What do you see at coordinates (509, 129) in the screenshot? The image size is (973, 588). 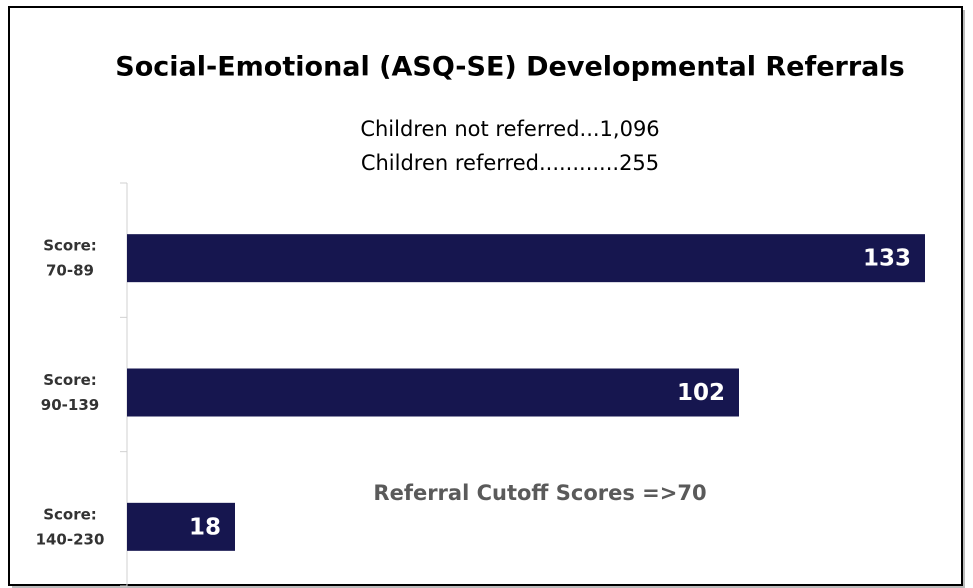 I see `annotation: Children not referred...1,096` at bounding box center [509, 129].